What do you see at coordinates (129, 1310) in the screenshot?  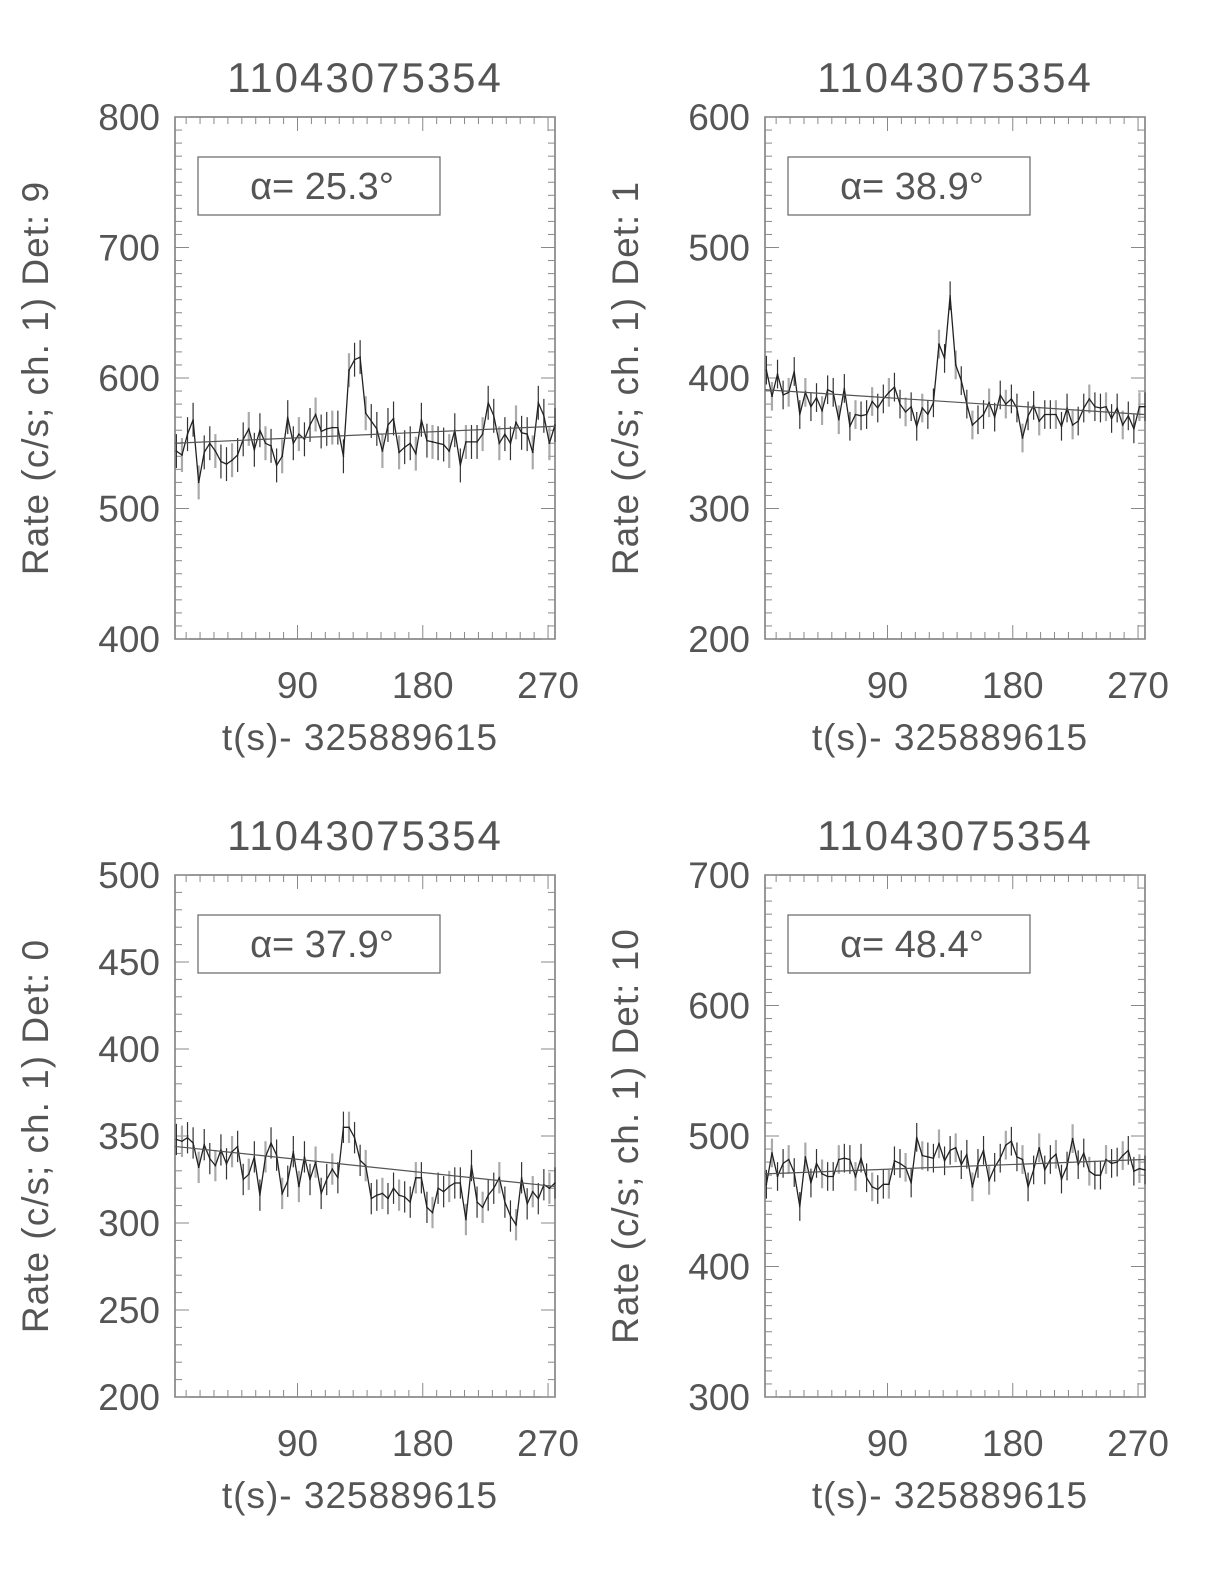 I see `y-tick-label: 250` at bounding box center [129, 1310].